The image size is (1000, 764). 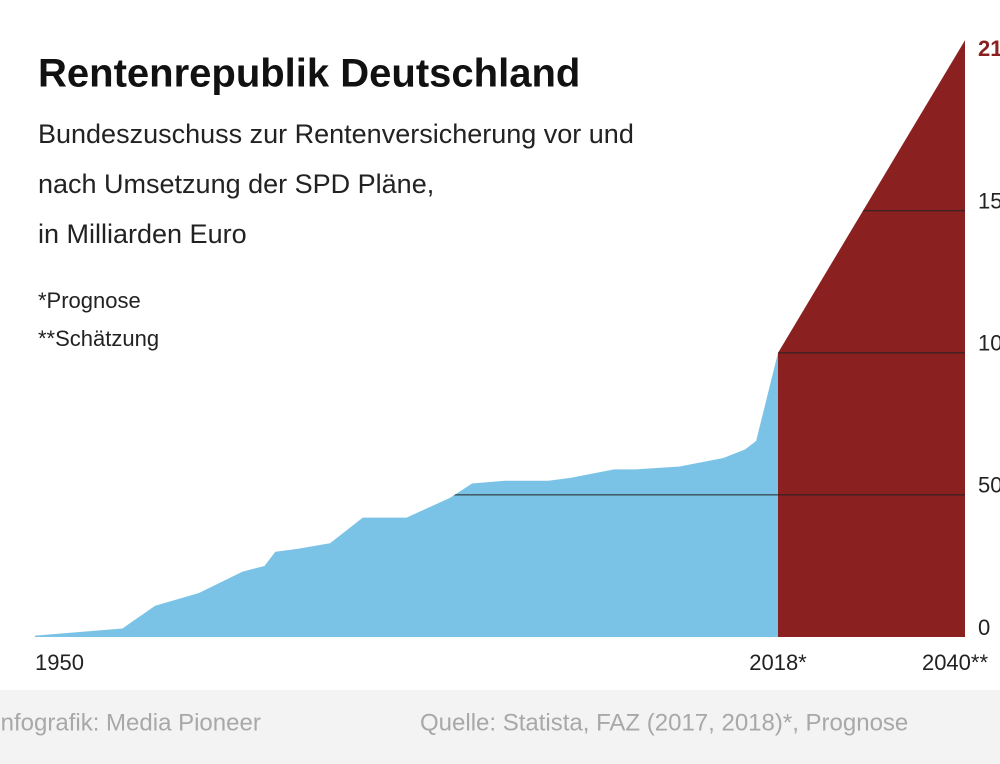 What do you see at coordinates (778, 662) in the screenshot?
I see `x-tick-label: 2018*` at bounding box center [778, 662].